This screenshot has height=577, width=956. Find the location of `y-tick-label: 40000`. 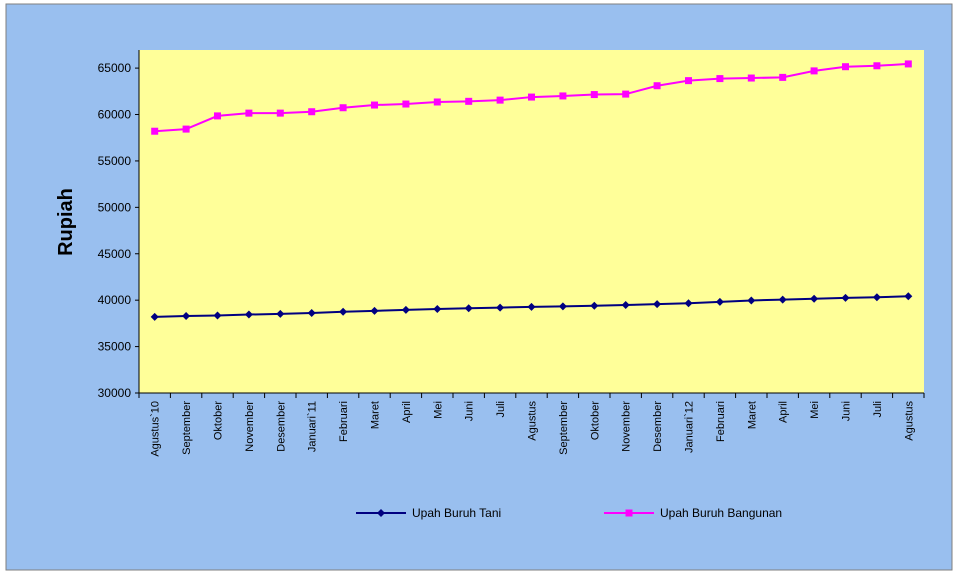

y-tick-label: 40000 is located at coordinates (115, 300).